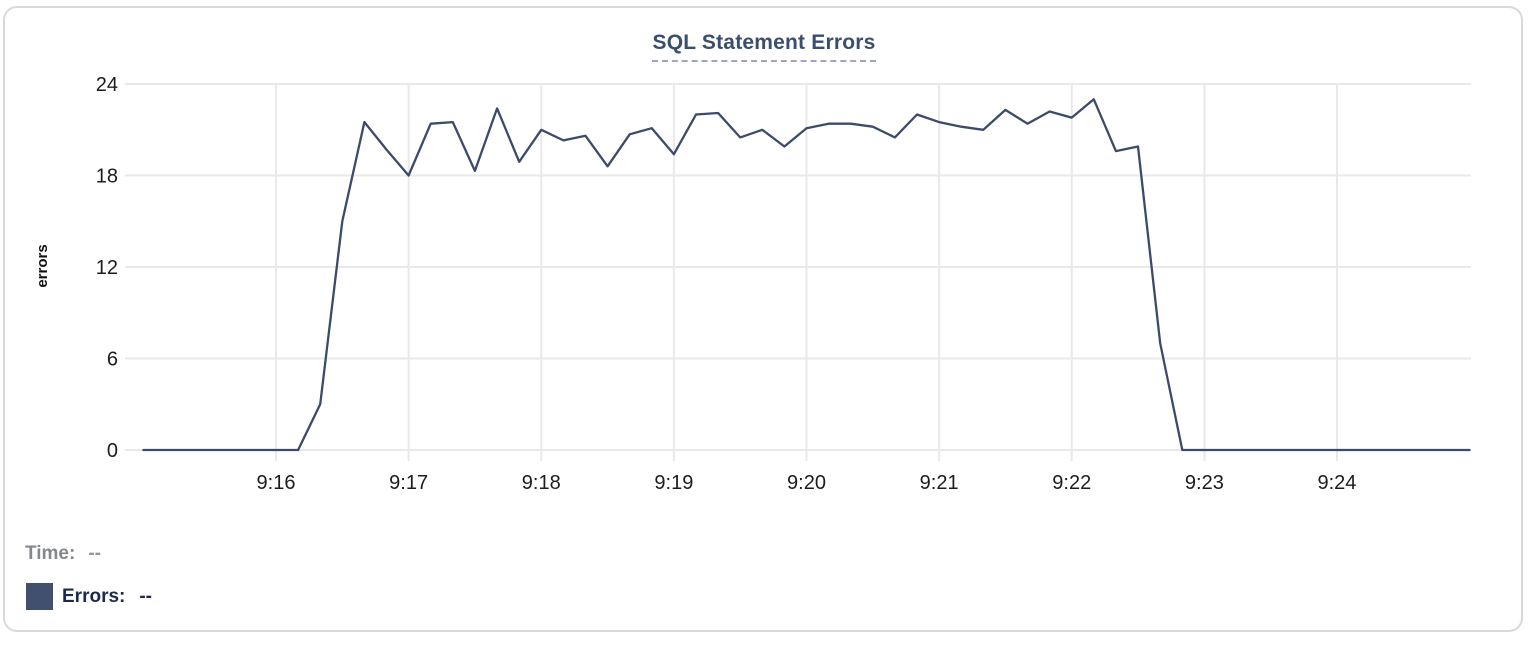 The width and height of the screenshot is (1528, 652). What do you see at coordinates (1337, 483) in the screenshot?
I see `svg-text: 9:24` at bounding box center [1337, 483].